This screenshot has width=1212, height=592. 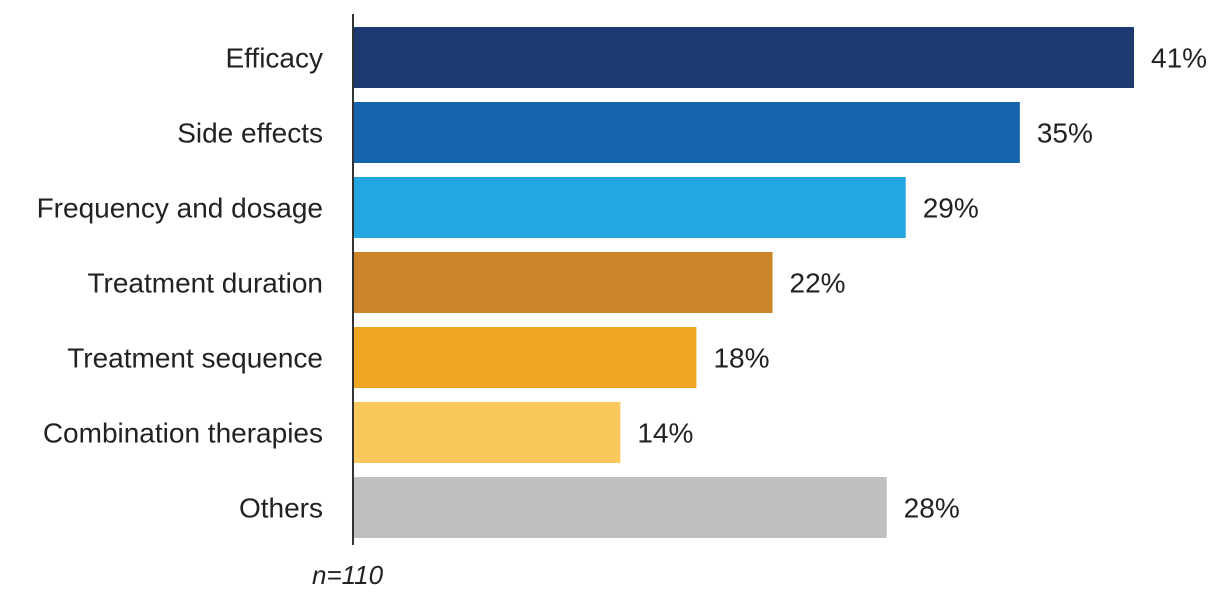 What do you see at coordinates (665, 433) in the screenshot?
I see `value-label-5: 14%` at bounding box center [665, 433].